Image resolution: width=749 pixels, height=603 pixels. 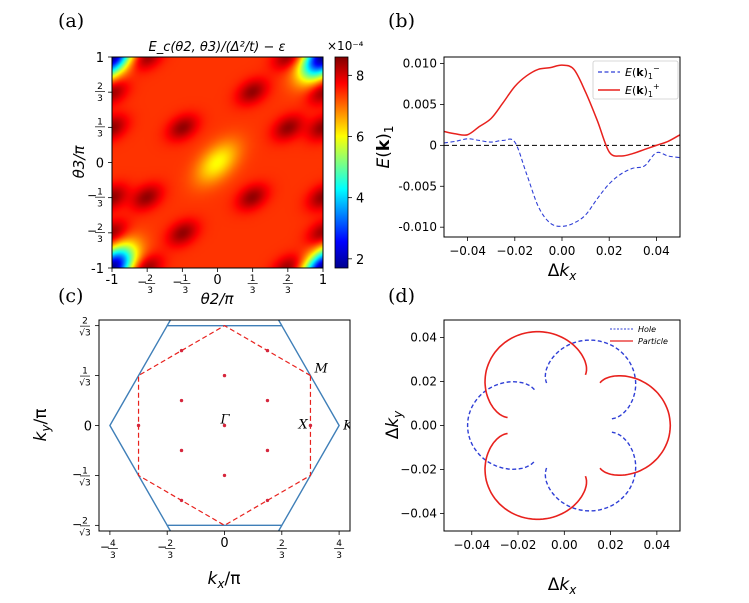 I want to click on d-xtick-label: −0.02, so click(x=518, y=545).